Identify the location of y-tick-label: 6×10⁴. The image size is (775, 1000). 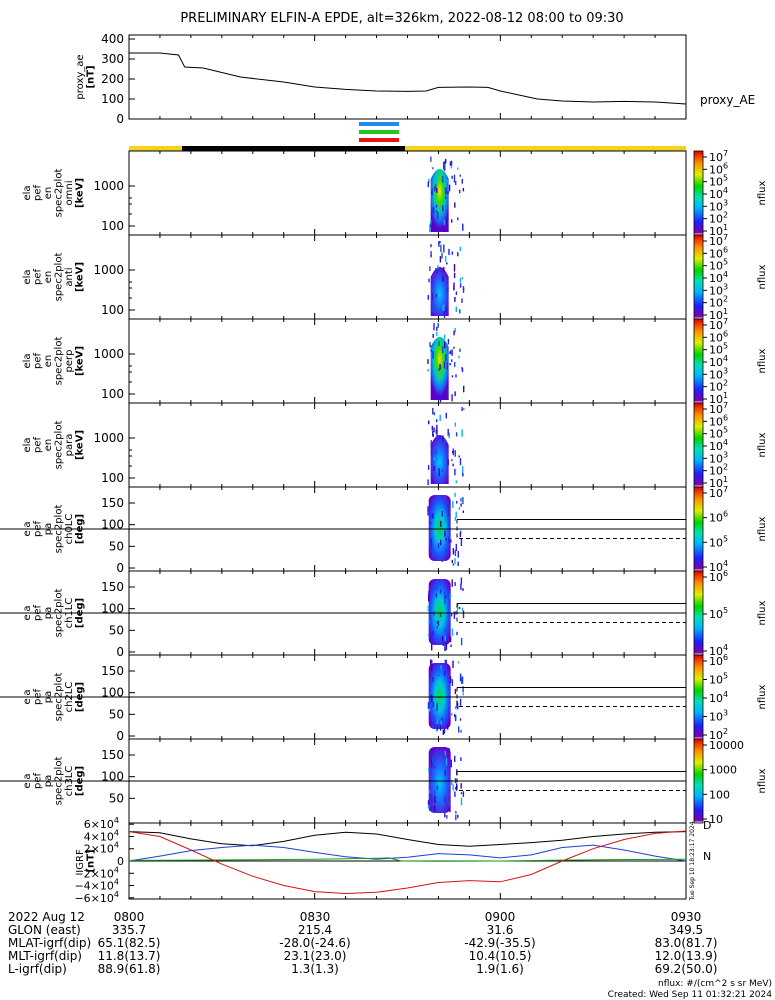
(101, 823).